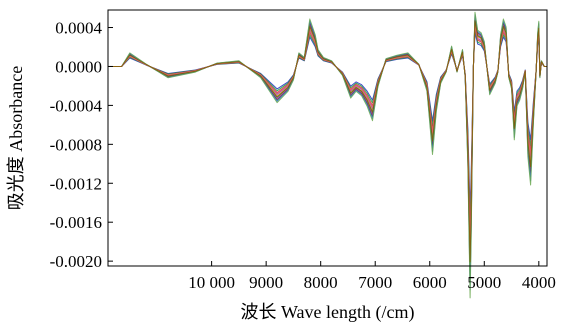 The image size is (563, 326). I want to click on y-tick-label: -0.0012, so click(76, 183).